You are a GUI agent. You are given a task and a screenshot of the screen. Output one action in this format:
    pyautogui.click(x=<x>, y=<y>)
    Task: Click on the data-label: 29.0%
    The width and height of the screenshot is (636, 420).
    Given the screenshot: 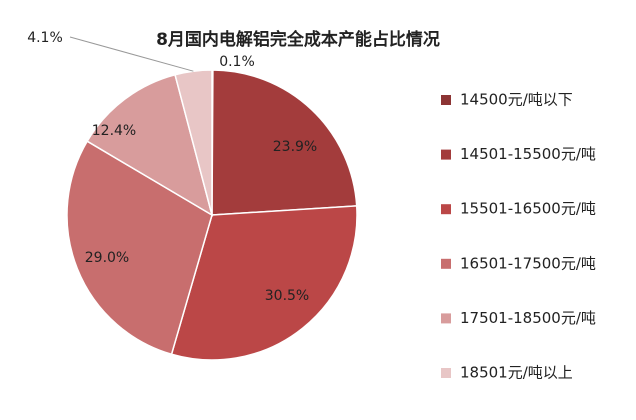 What is the action you would take?
    pyautogui.click(x=107, y=258)
    